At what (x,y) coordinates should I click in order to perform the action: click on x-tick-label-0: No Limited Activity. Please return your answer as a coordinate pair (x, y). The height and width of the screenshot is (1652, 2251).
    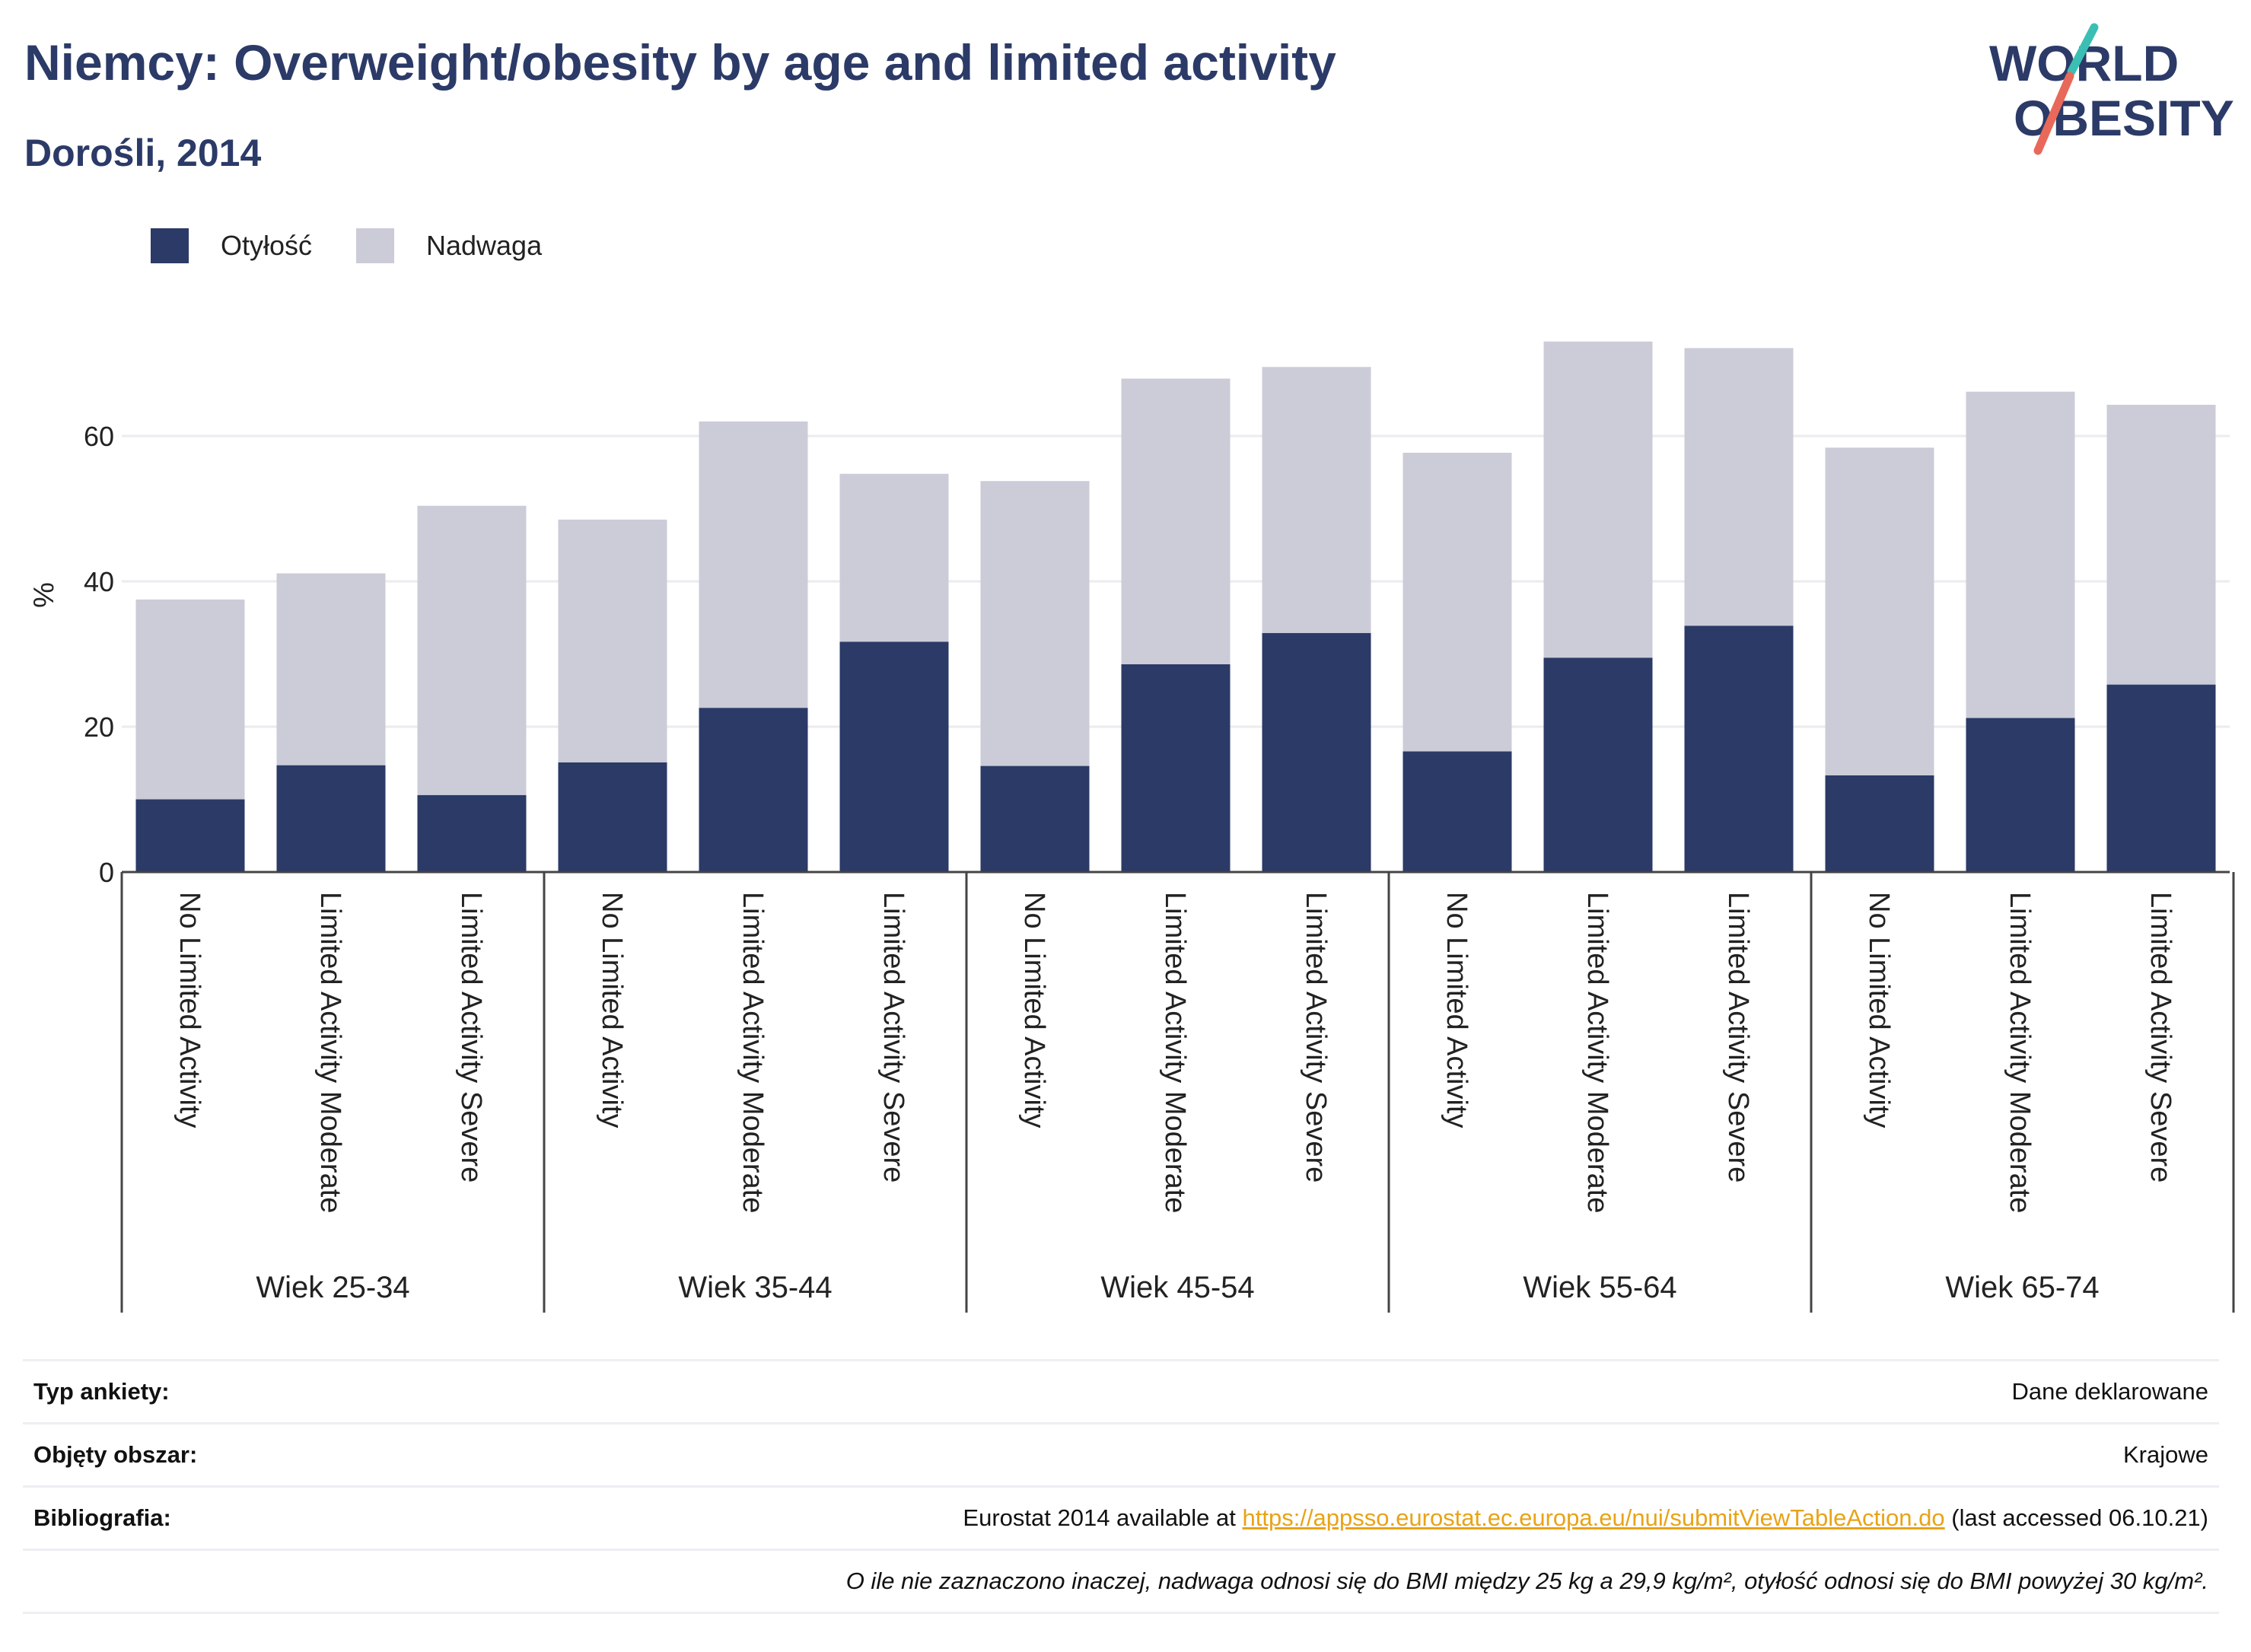
    Looking at the image, I should click on (189, 1010).